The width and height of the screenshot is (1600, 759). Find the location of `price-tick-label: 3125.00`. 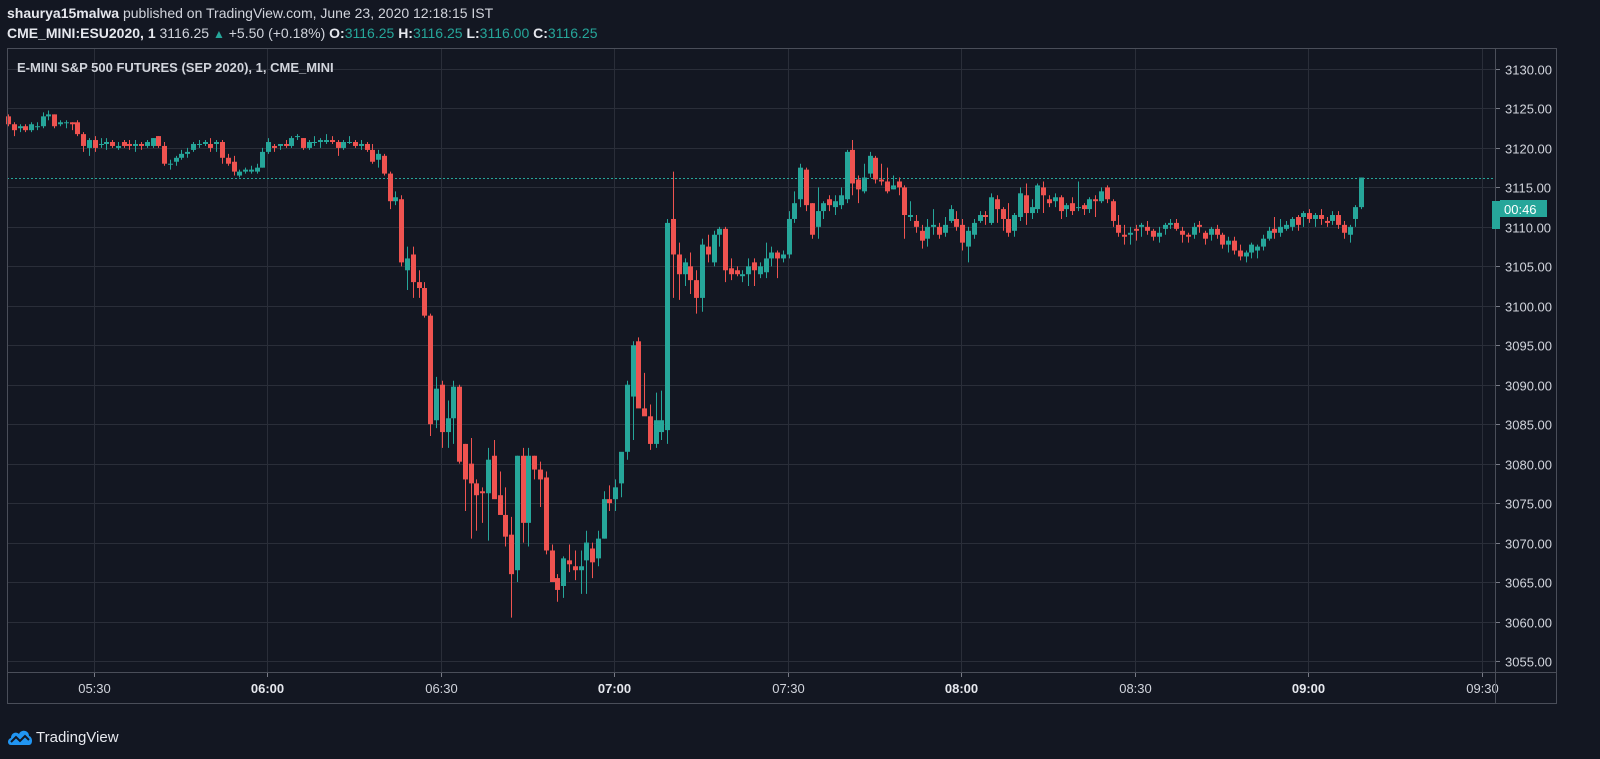

price-tick-label: 3125.00 is located at coordinates (1528, 109).